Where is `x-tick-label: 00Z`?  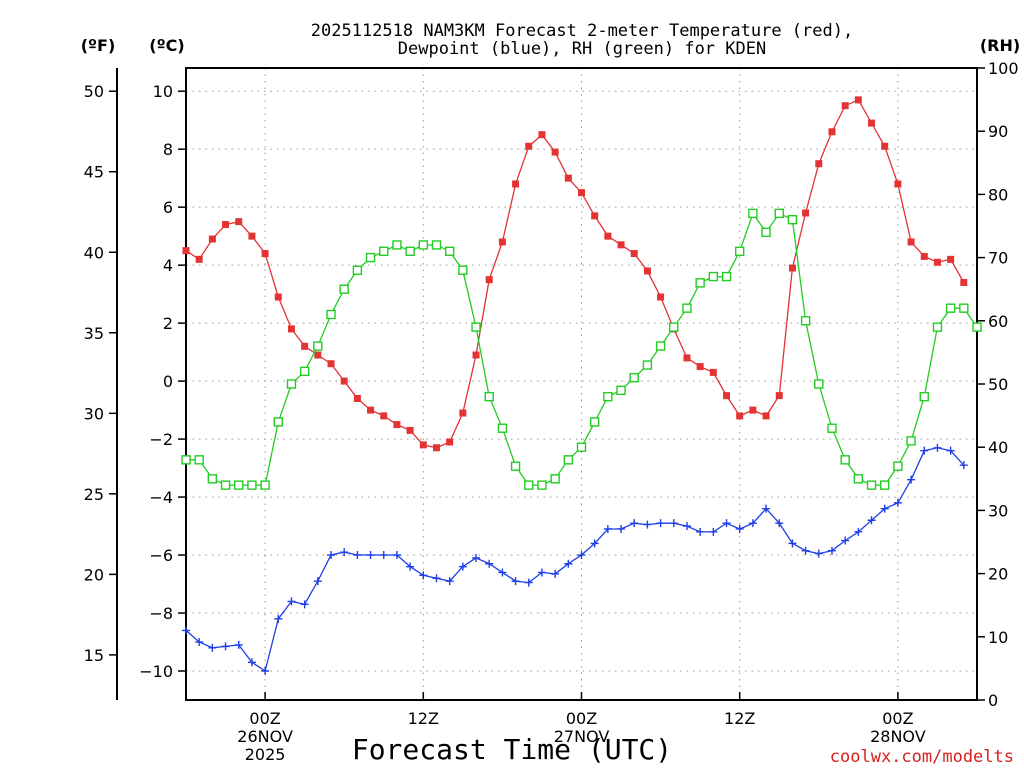 x-tick-label: 00Z is located at coordinates (264, 718).